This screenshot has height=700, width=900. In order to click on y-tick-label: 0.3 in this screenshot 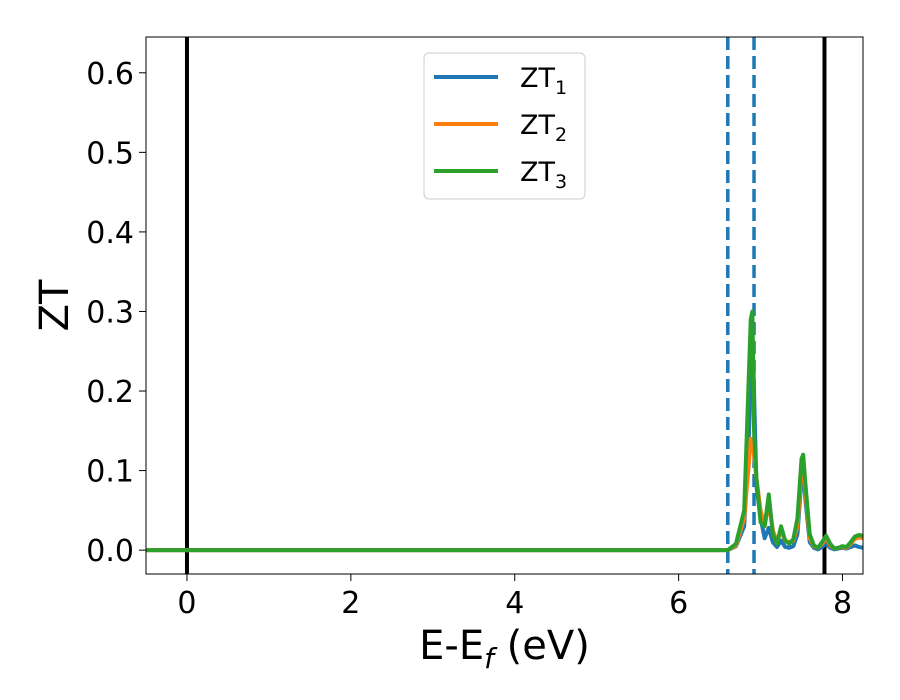, I will do `click(110, 312)`.